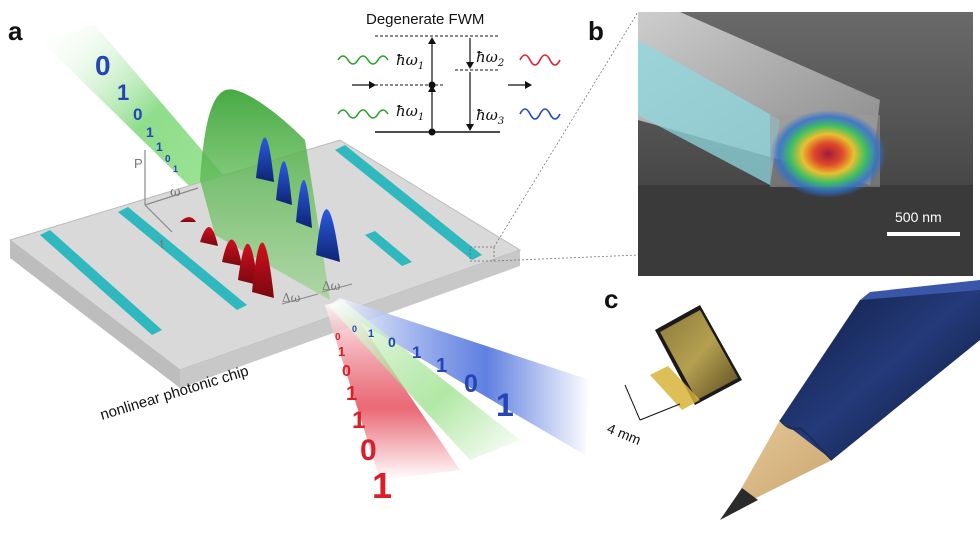 The width and height of the screenshot is (980, 533). Describe the element at coordinates (490, 58) in the screenshot. I see `hw2-label: ħω2` at that location.